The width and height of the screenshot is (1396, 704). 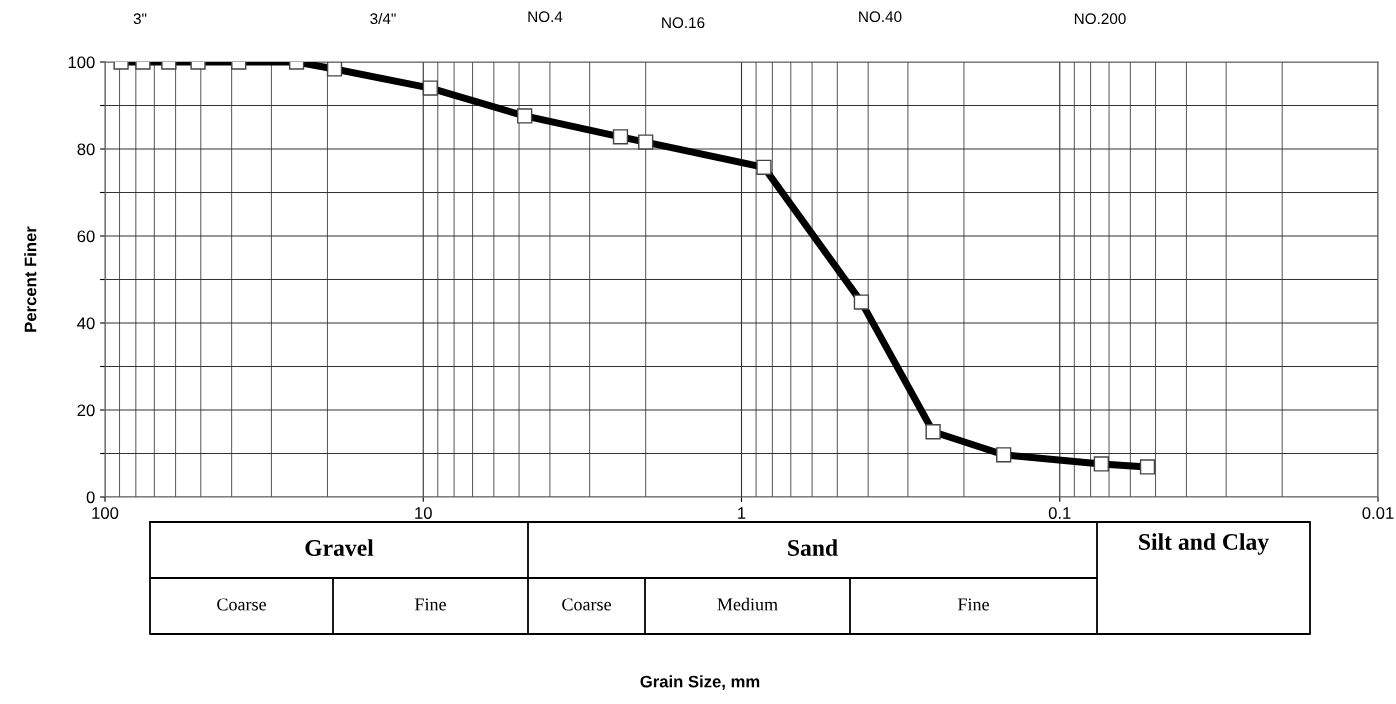 What do you see at coordinates (81, 62) in the screenshot?
I see `y-tick-label: 100` at bounding box center [81, 62].